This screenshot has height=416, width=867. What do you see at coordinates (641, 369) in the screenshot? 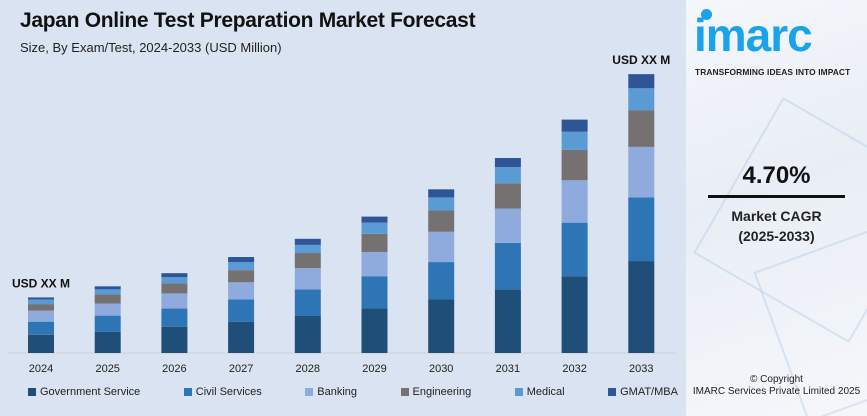
I see `x-tick-label: 2033` at bounding box center [641, 369].